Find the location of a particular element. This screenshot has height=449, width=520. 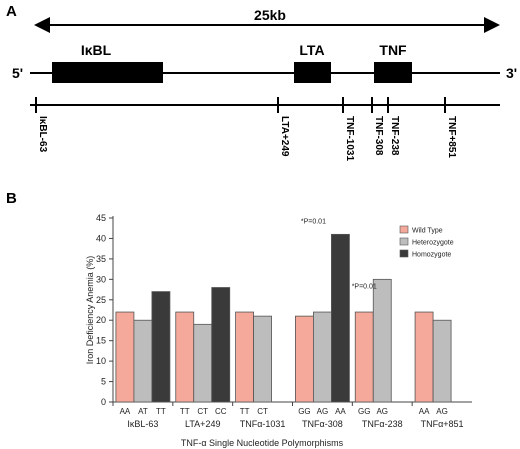

snp-label-tnf-238: TNF-238 is located at coordinates (394, 136).